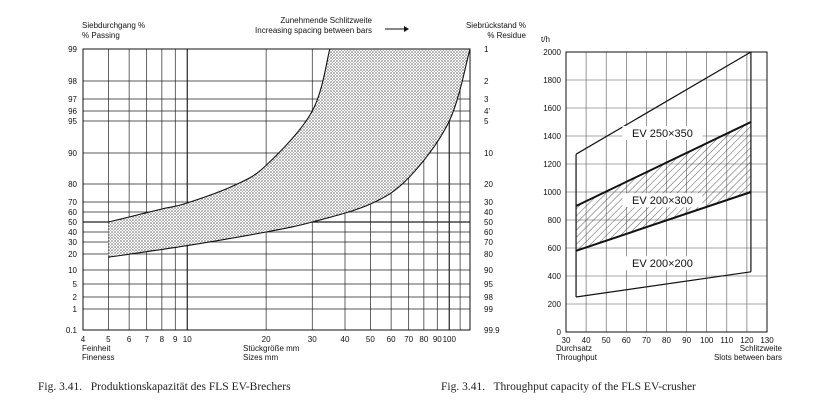 The height and width of the screenshot is (405, 826). Describe the element at coordinates (75, 309) in the screenshot. I see `left-y-tick-label: 1` at that location.